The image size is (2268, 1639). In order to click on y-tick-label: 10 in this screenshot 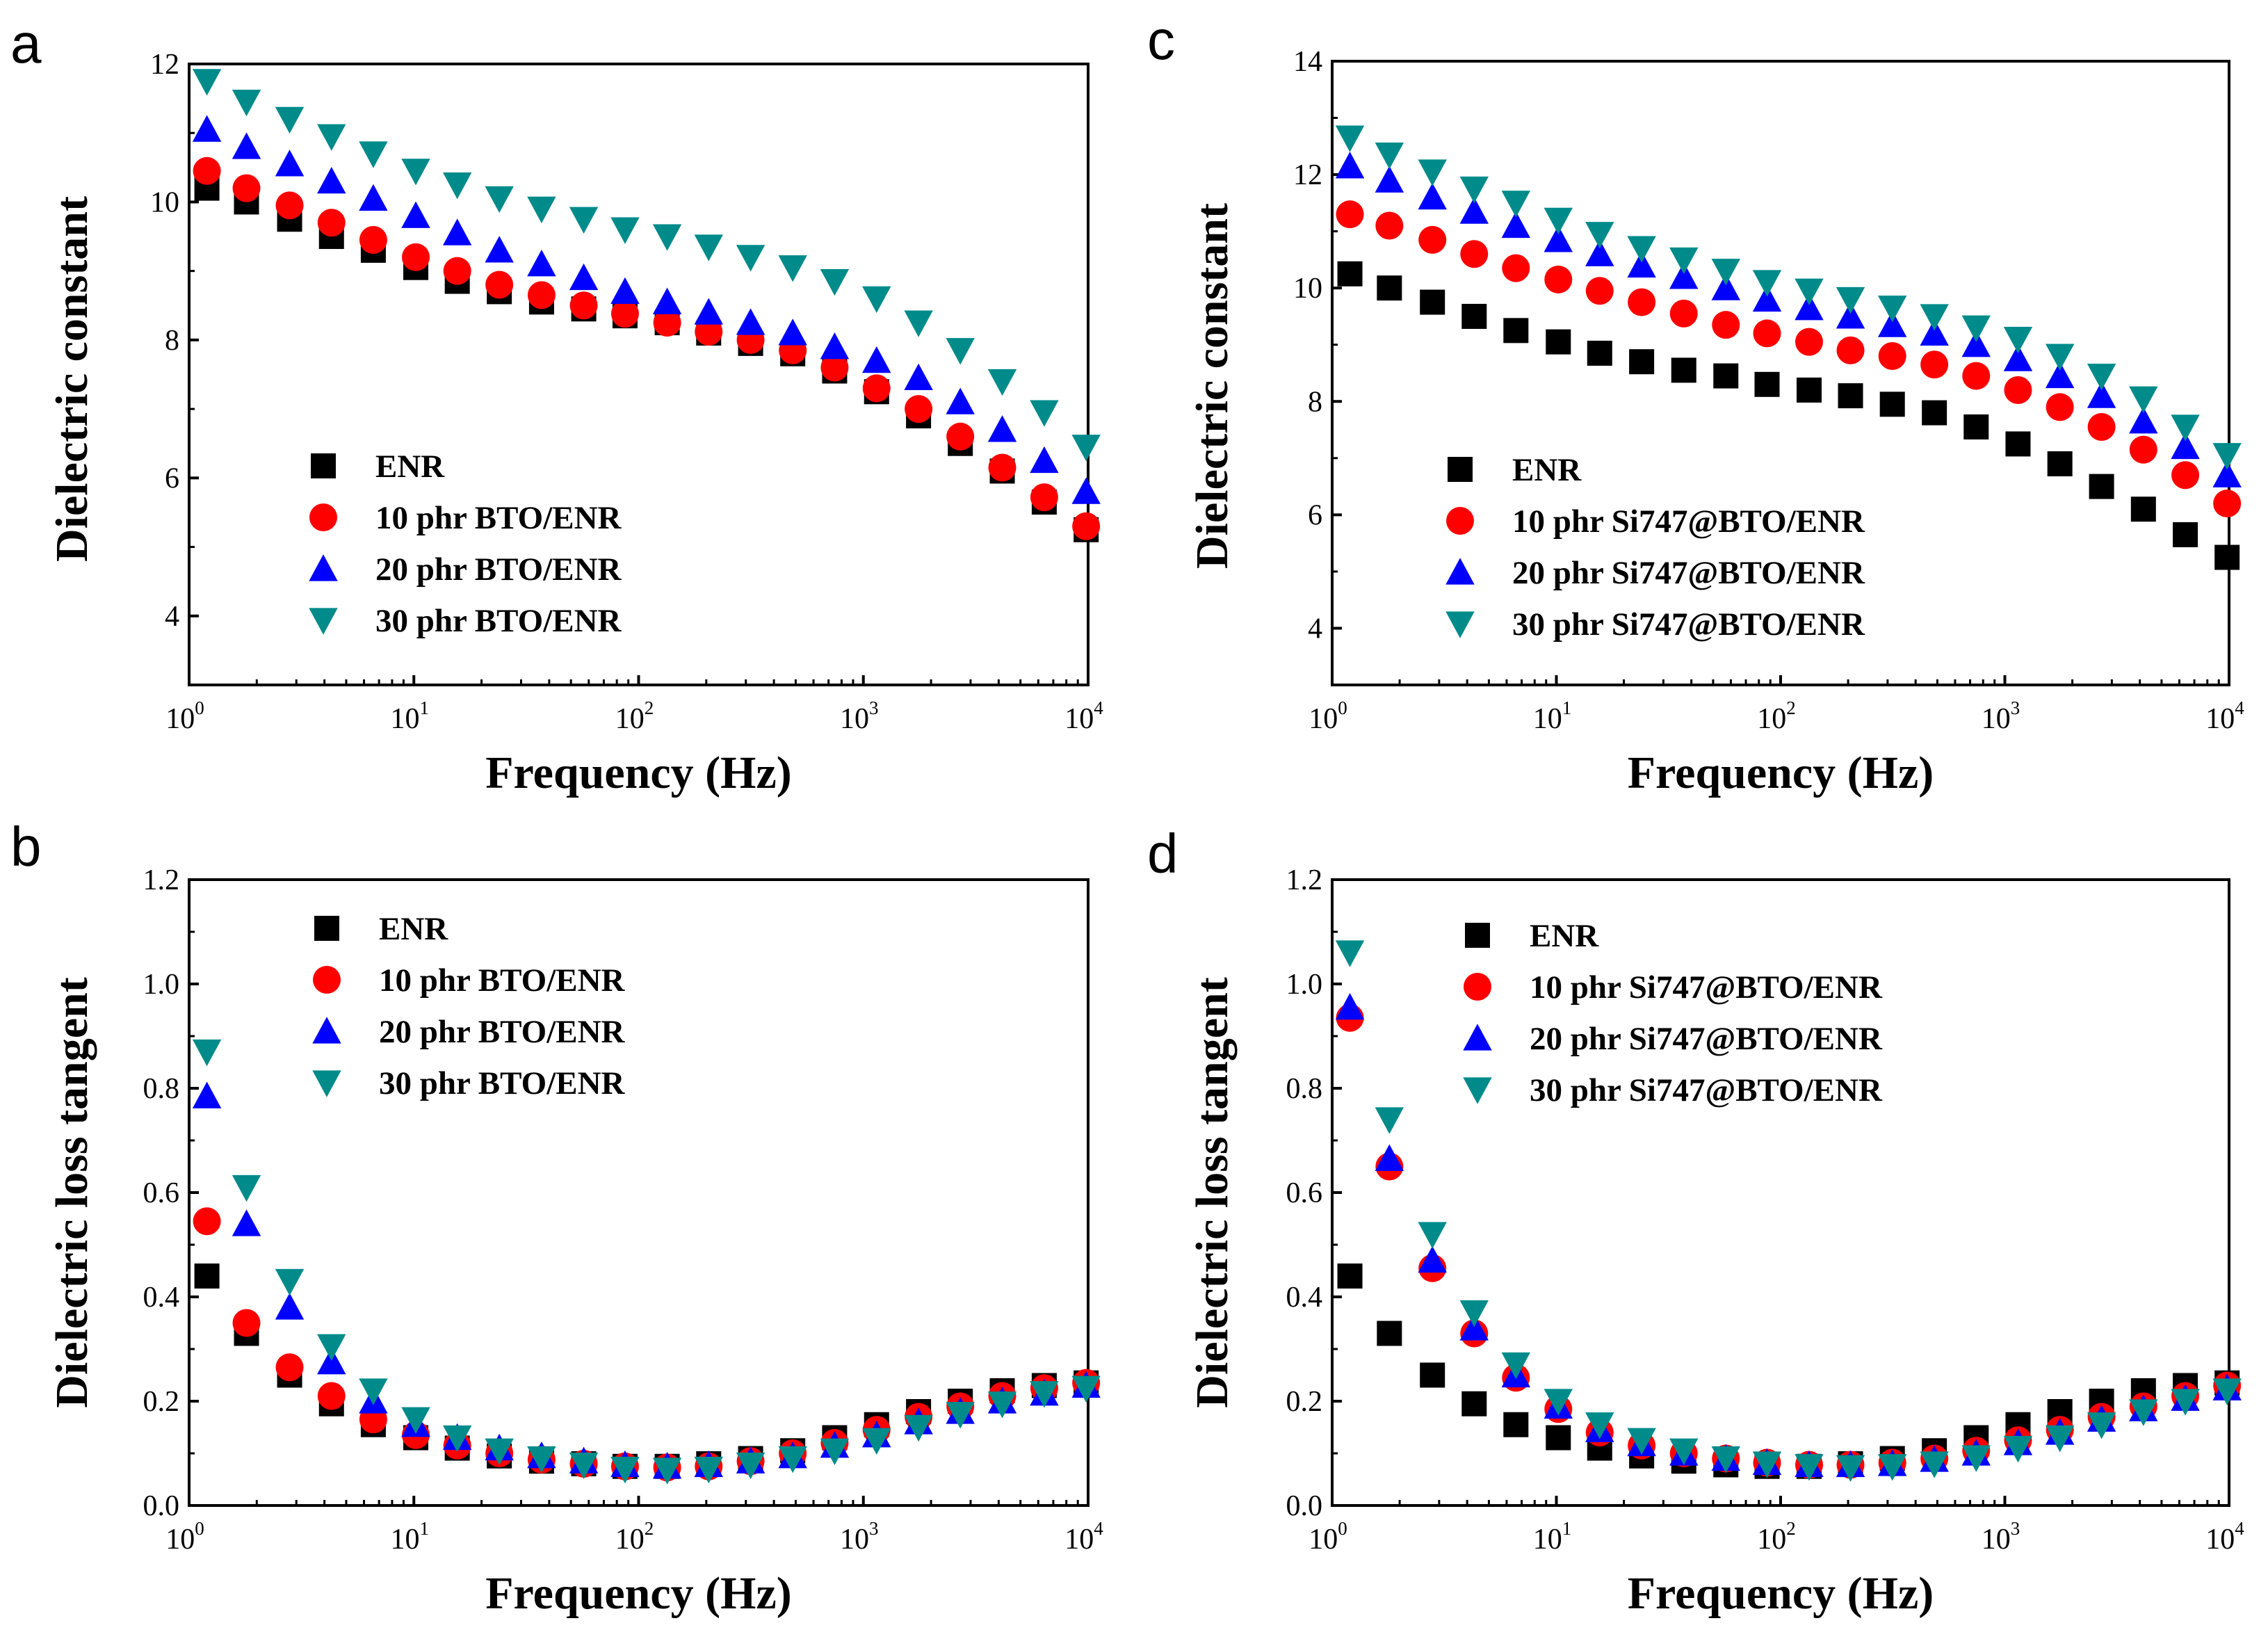, I will do `click(1307, 289)`.